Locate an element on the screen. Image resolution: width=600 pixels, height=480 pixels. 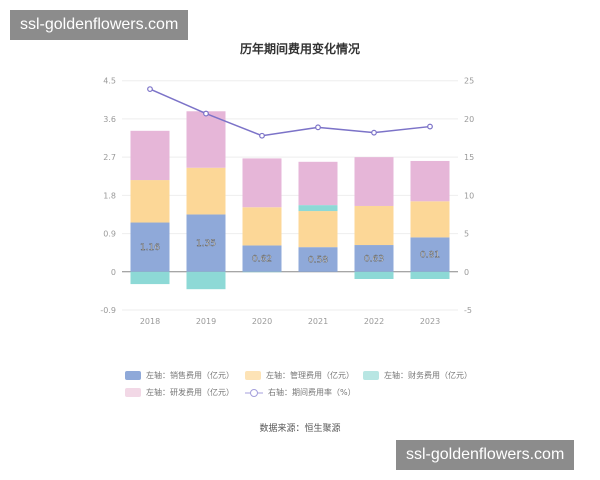
x-tick-label: 2019 is located at coordinates (206, 321).